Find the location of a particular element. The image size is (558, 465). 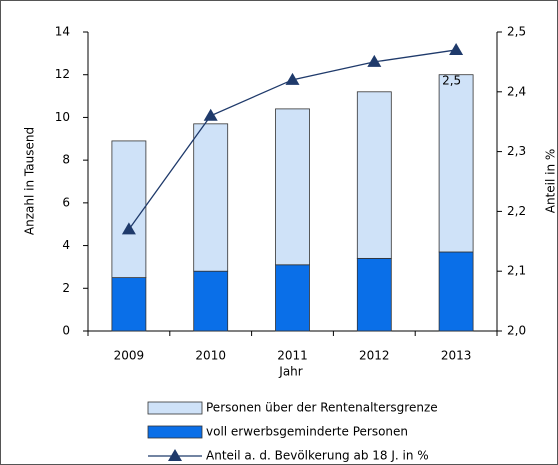

y2-tick-label: 2,5 is located at coordinates (516, 32).